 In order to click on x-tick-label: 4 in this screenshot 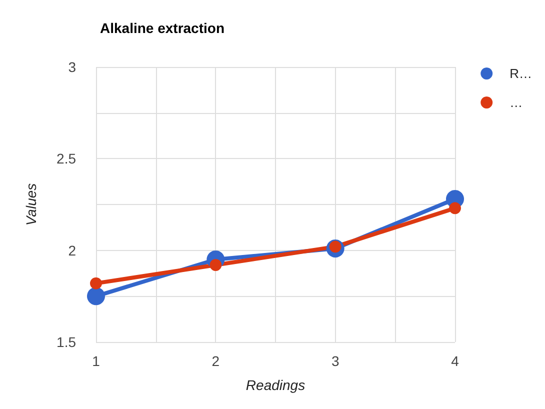, I will do `click(455, 361)`.